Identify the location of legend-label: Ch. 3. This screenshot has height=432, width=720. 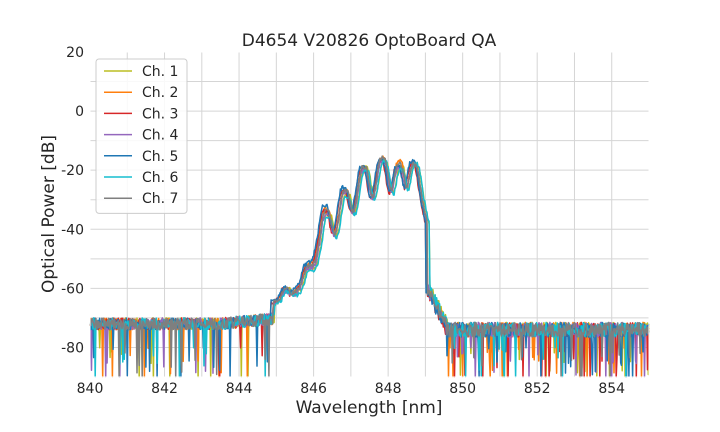
(160, 114).